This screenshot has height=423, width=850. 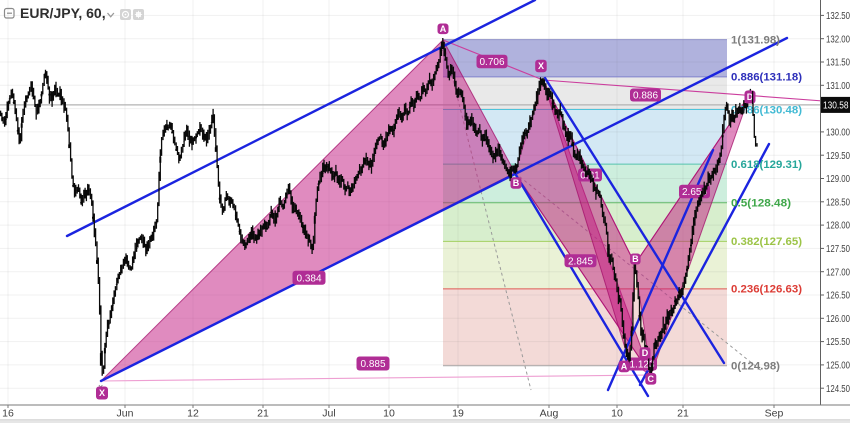 What do you see at coordinates (458, 414) in the screenshot?
I see `svg-text: 19` at bounding box center [458, 414].